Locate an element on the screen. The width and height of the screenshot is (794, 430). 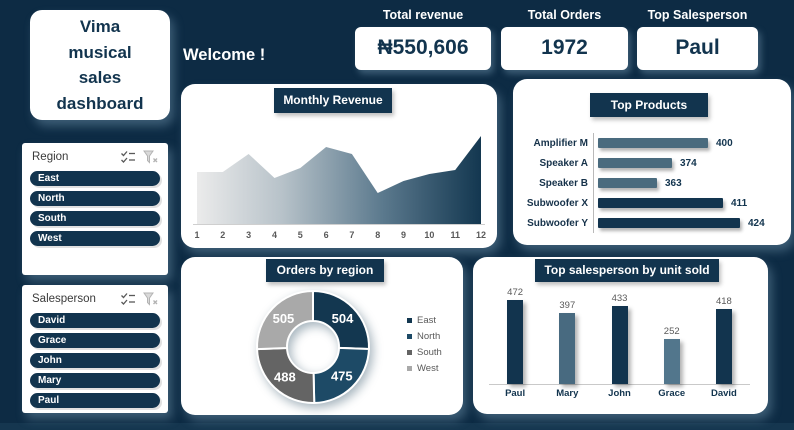
slicer-item-david: David is located at coordinates (95, 320).